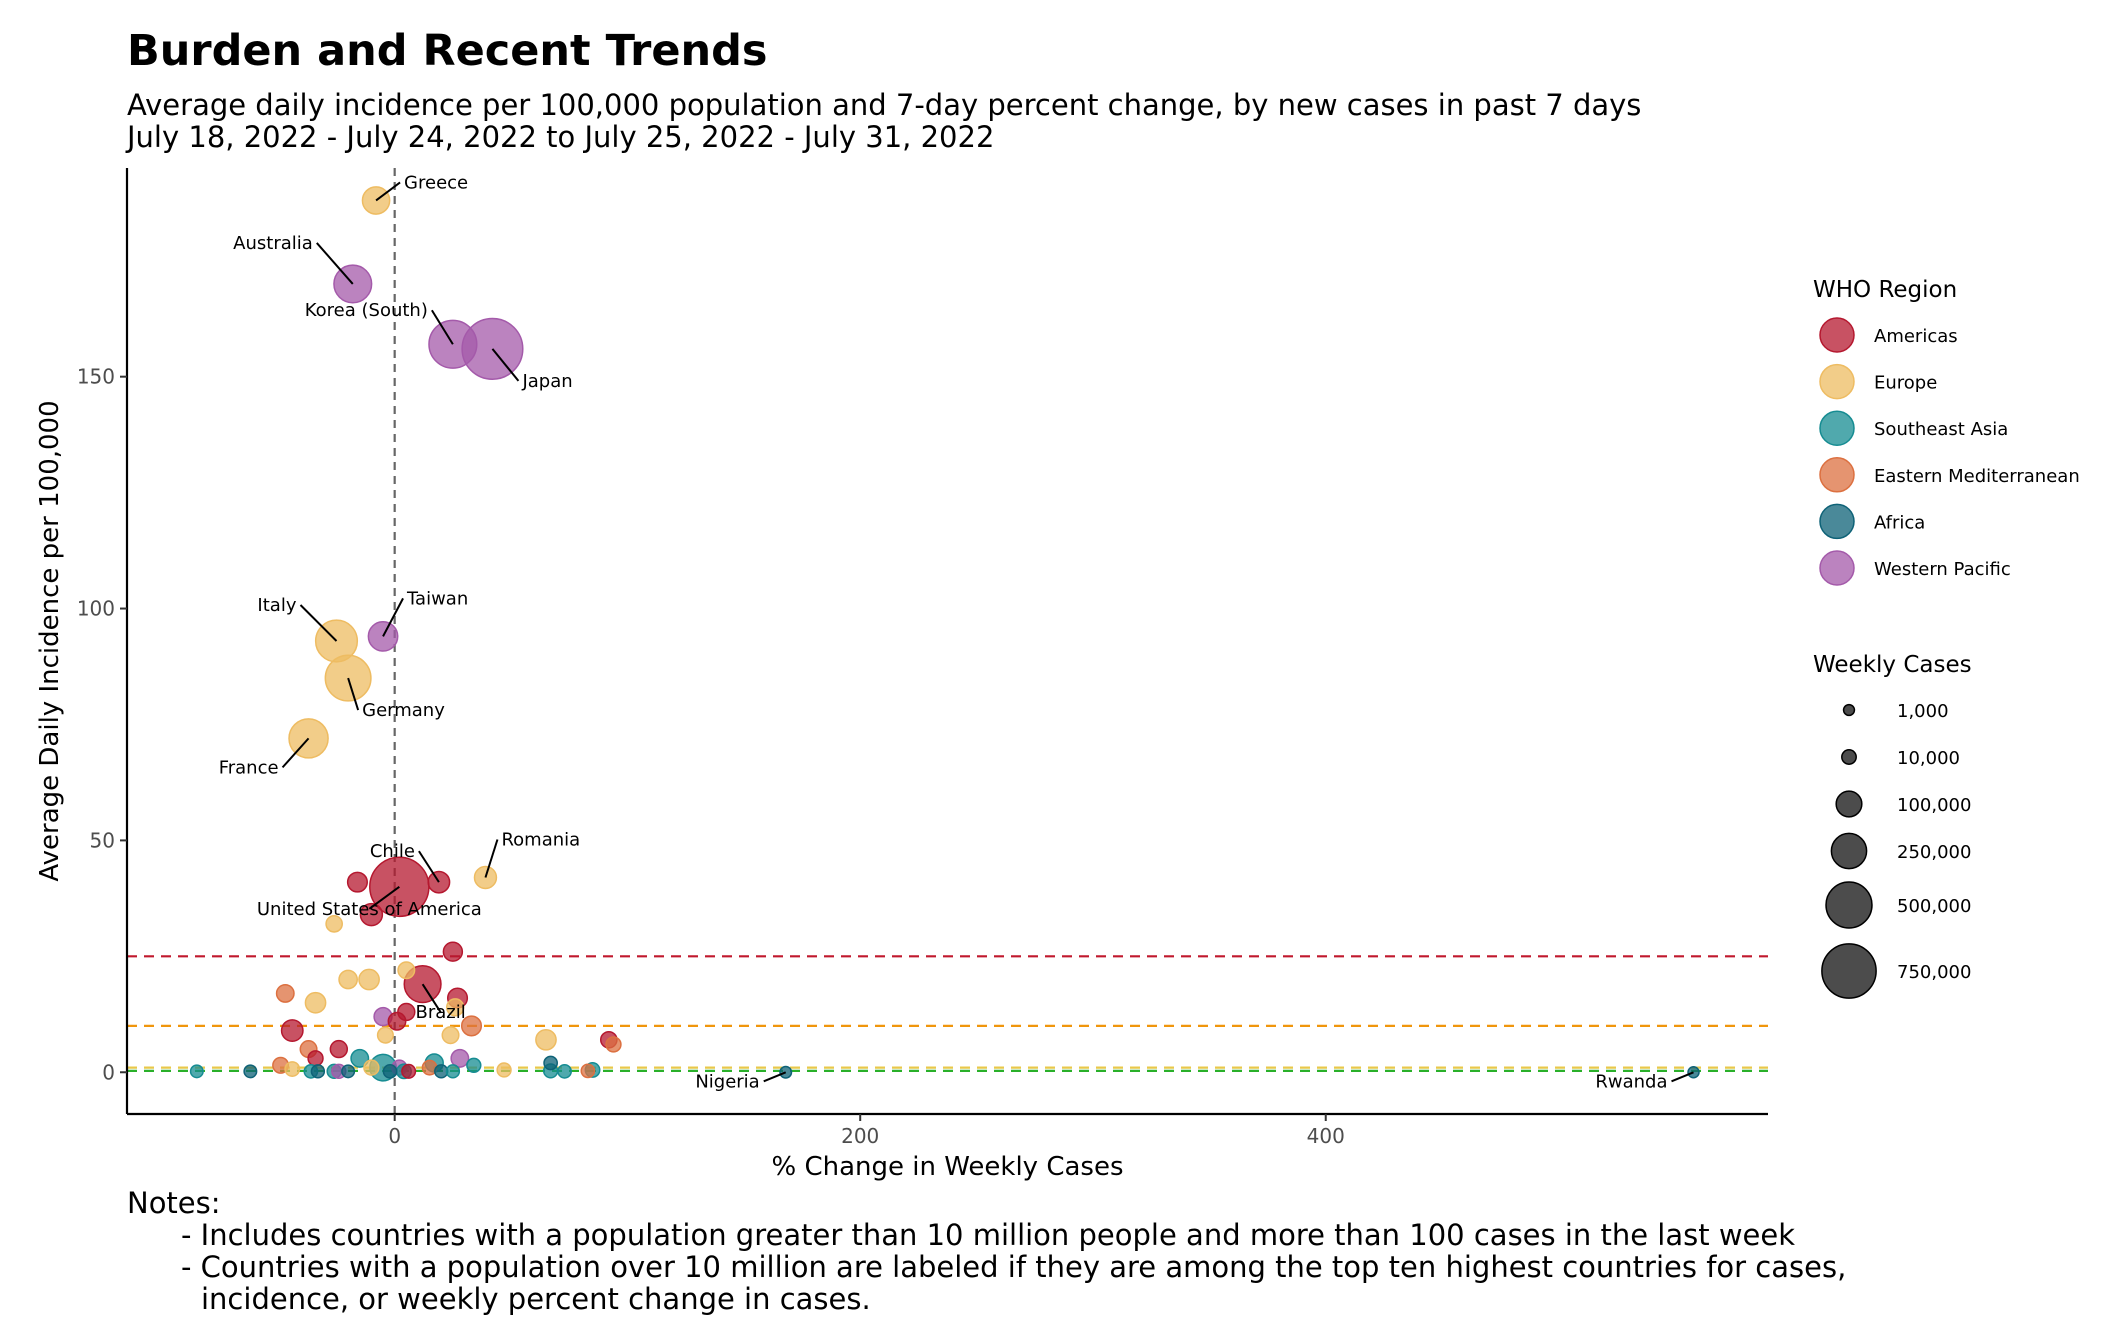 This screenshot has width=2112, height=1344. What do you see at coordinates (392, 851) in the screenshot?
I see `point-label-8: Chile` at bounding box center [392, 851].